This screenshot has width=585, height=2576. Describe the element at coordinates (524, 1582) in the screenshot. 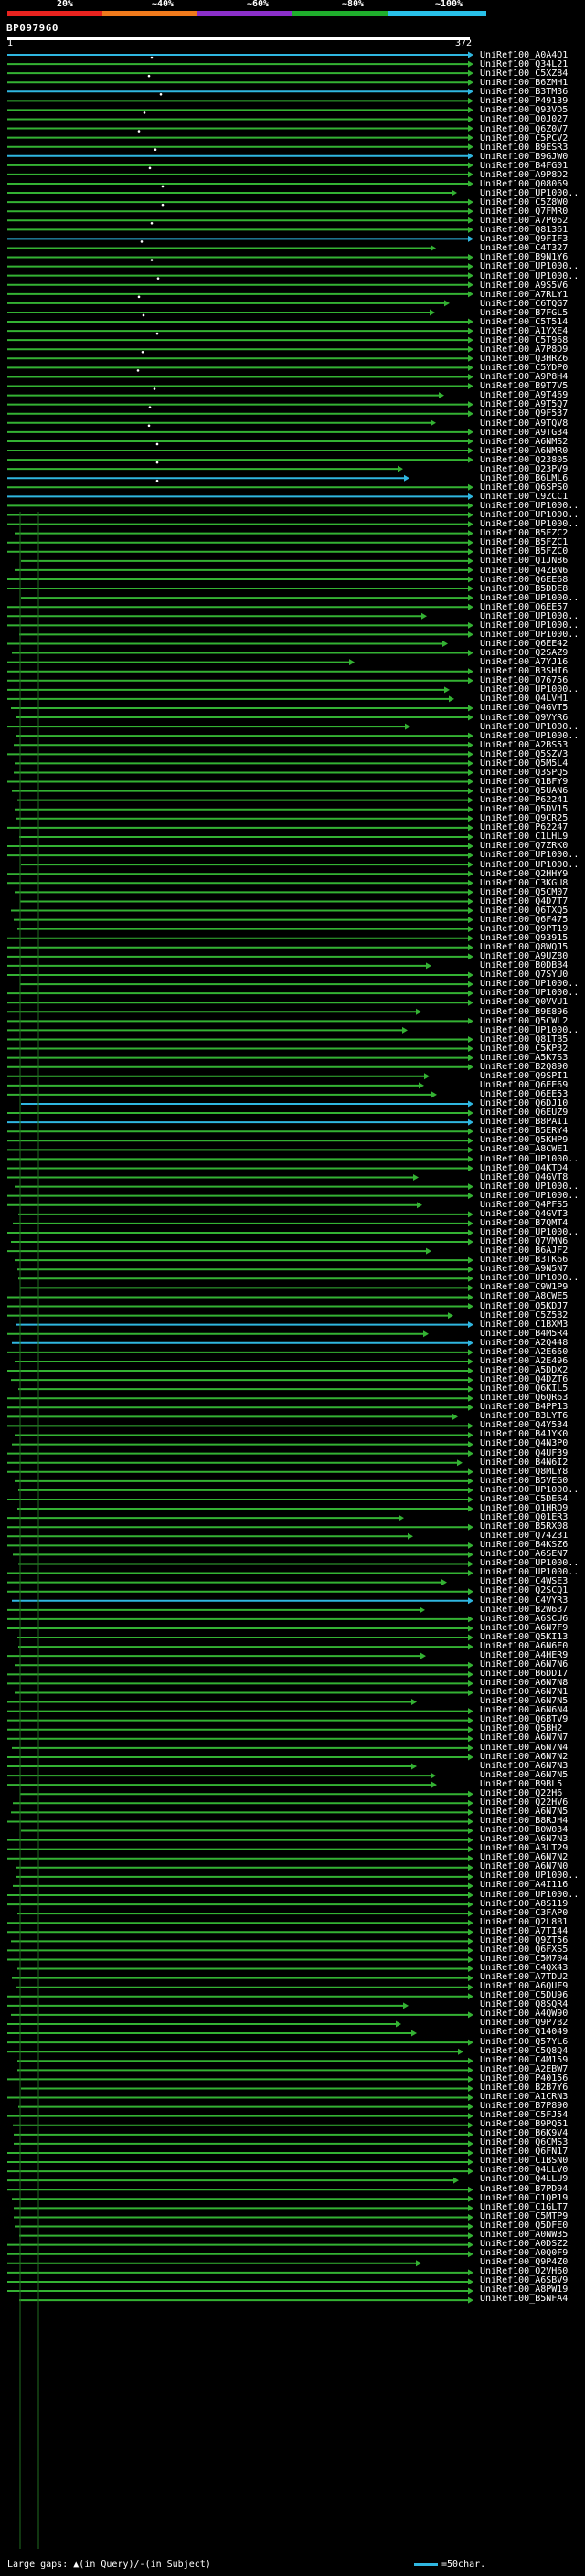

I see `hit-id-label: UniRef100_C4WSE3` at that location.